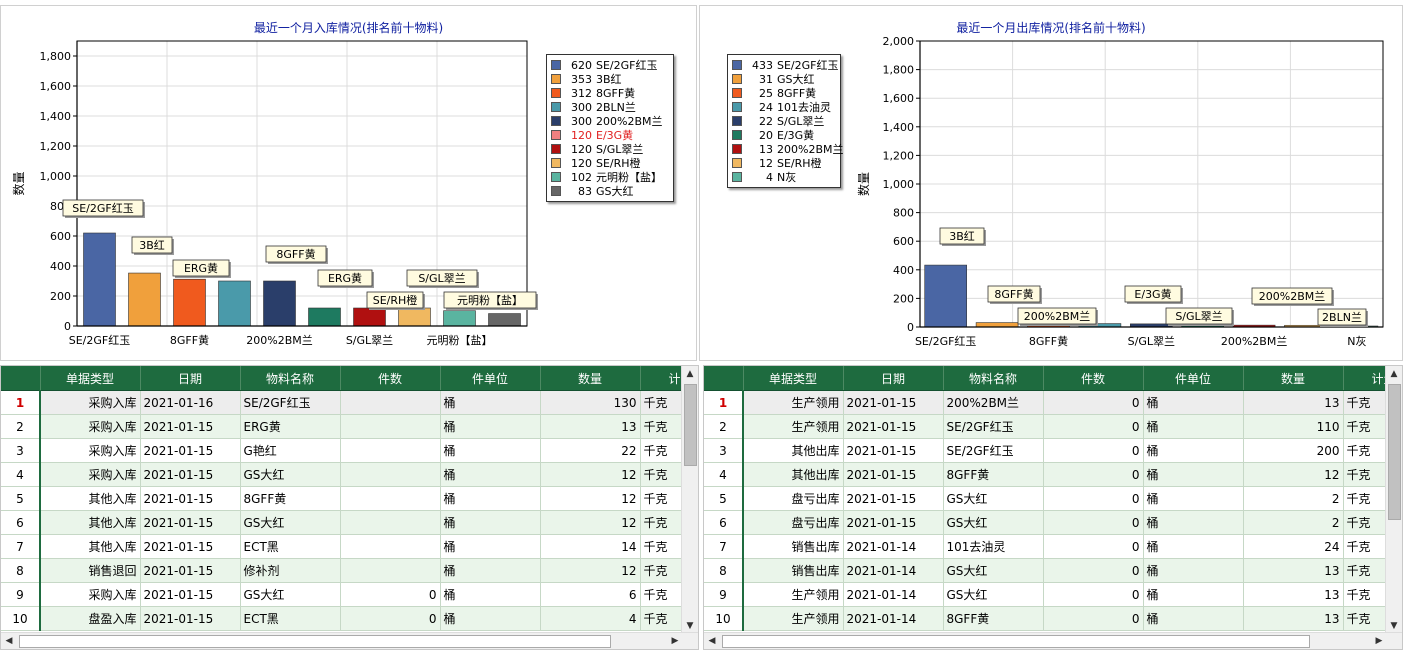 Image resolution: width=1403 pixels, height=650 pixels. Describe the element at coordinates (590, 378) in the screenshot. I see `column-header: 数量` at that location.